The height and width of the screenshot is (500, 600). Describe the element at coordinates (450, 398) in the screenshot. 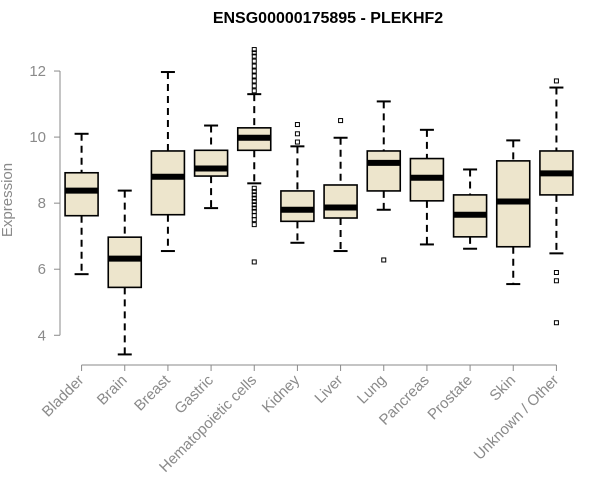

I see `x-tick-label: Prostate` at that location.